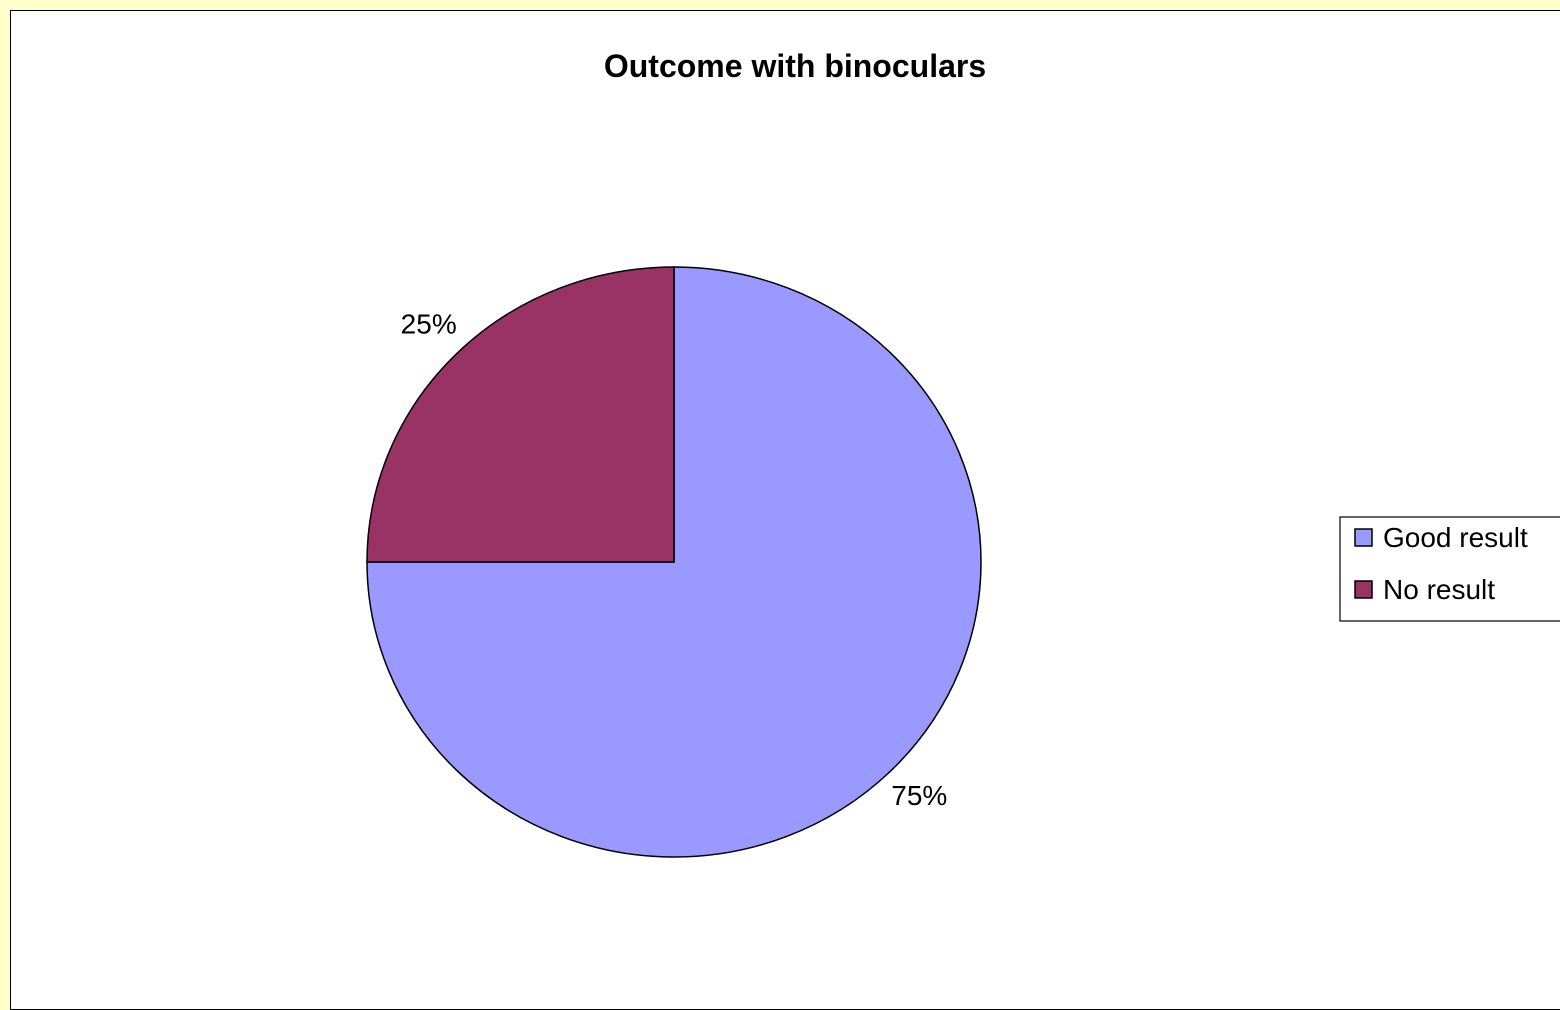 The image size is (1560, 1010). I want to click on legend: Good result No result, so click(1449, 569).